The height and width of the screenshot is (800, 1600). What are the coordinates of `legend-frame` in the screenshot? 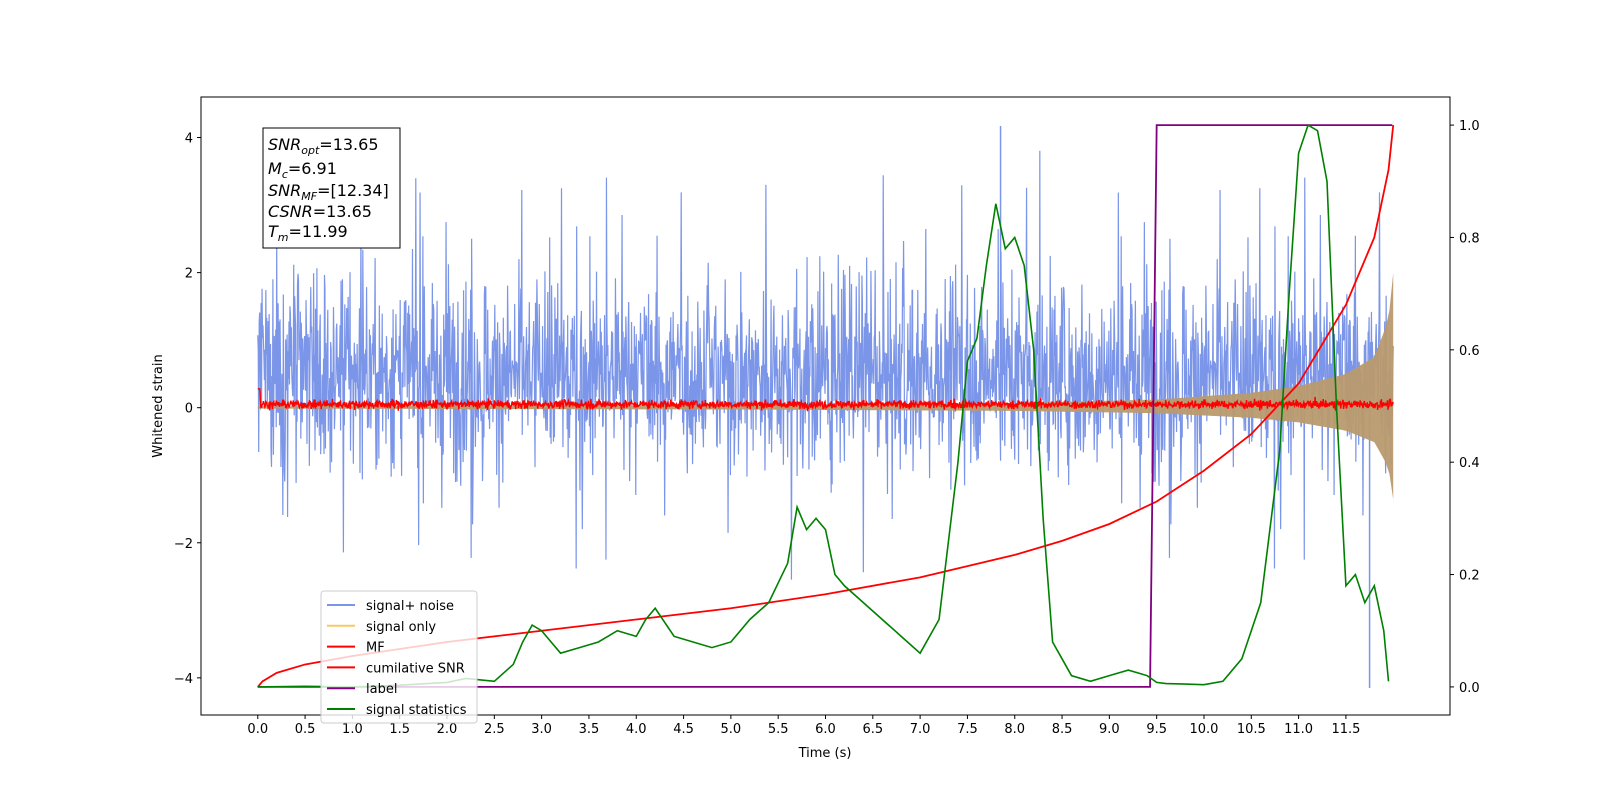 It's located at (399, 657).